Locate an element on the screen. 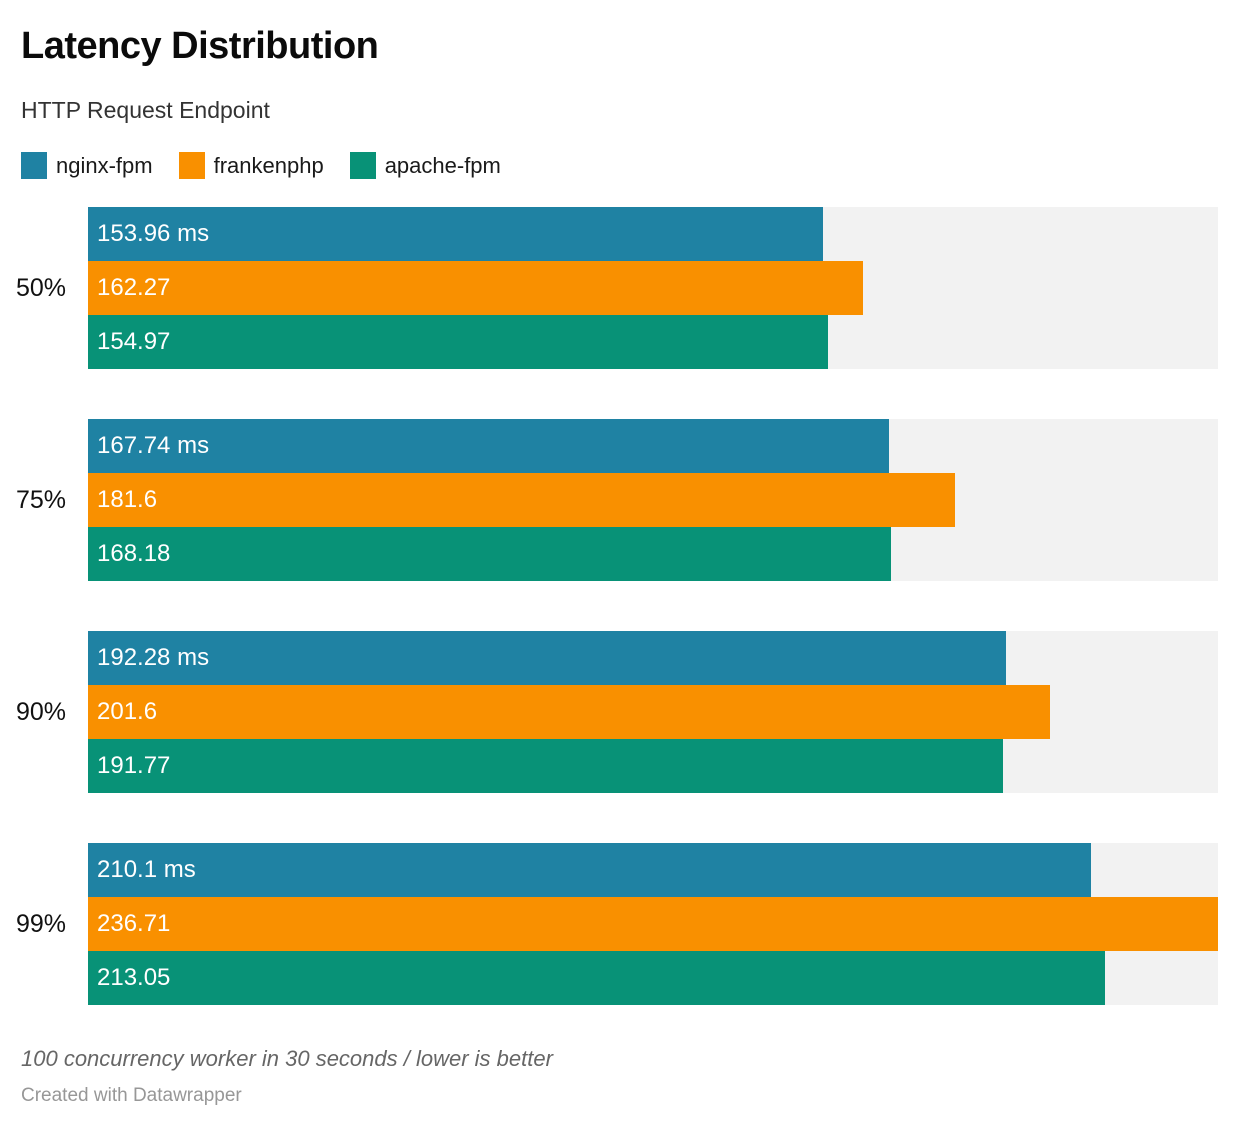 The image size is (1240, 1126). category-label: 50% is located at coordinates (40, 287).